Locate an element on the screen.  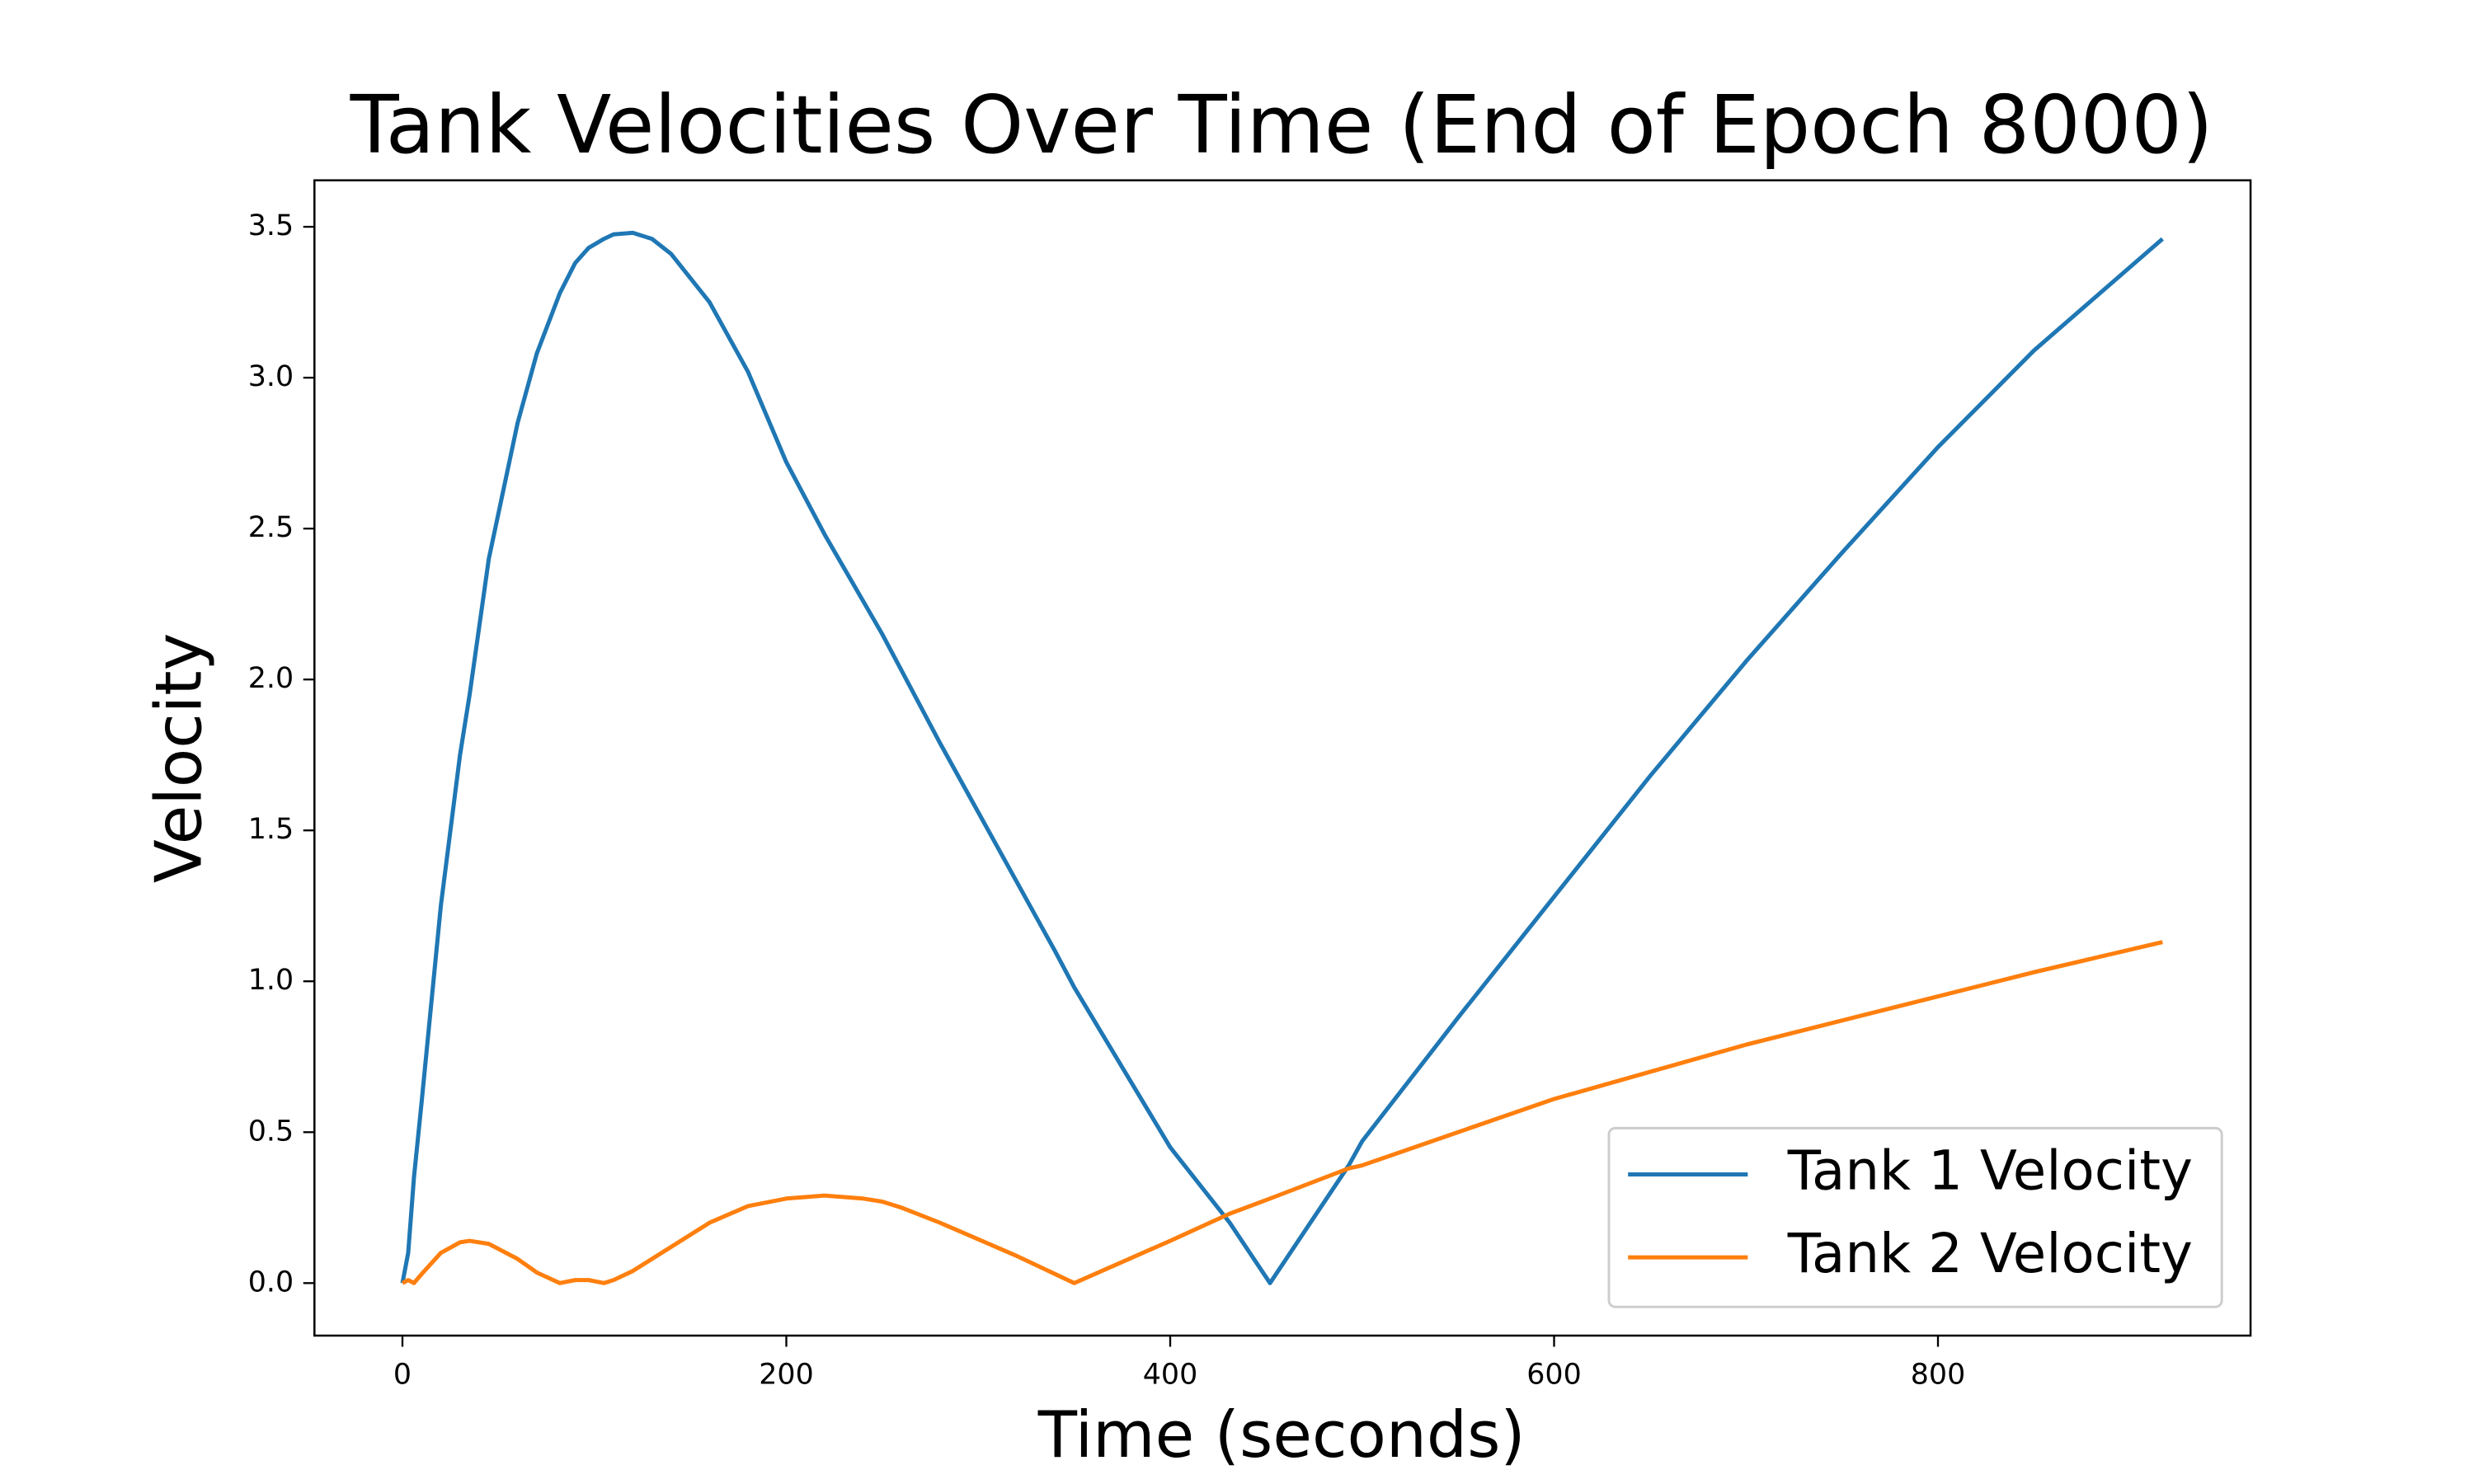
y-tick-label: 3.5 is located at coordinates (271, 226).